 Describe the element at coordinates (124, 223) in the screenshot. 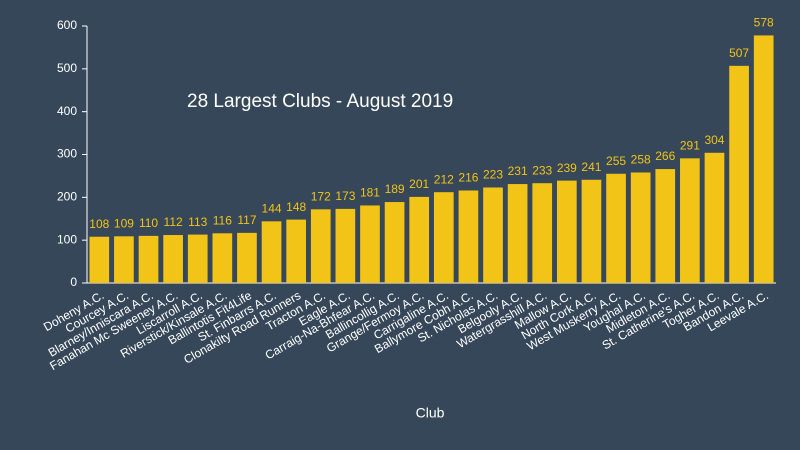

I see `value-label: 109` at that location.